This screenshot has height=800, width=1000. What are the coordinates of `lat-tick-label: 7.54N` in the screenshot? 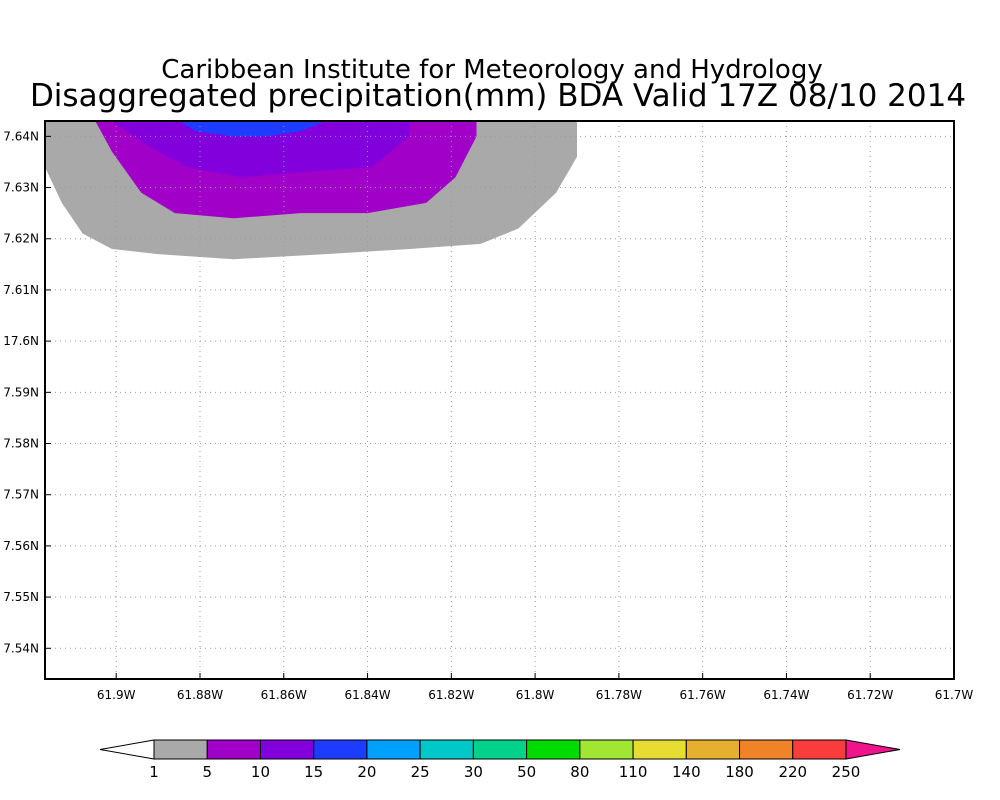 It's located at (21, 648).